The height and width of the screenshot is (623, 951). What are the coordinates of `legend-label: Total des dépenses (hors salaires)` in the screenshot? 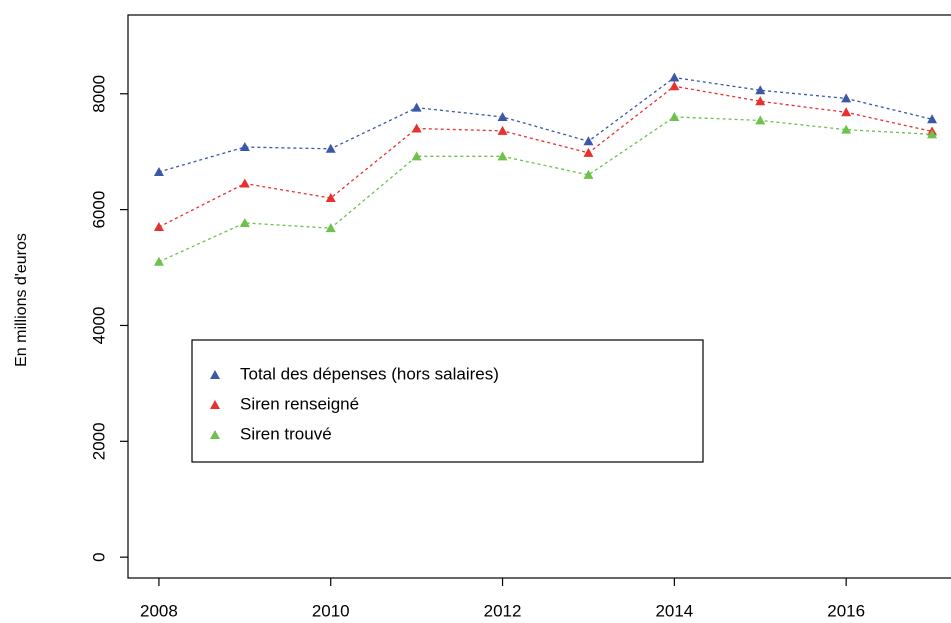 It's located at (369, 373).